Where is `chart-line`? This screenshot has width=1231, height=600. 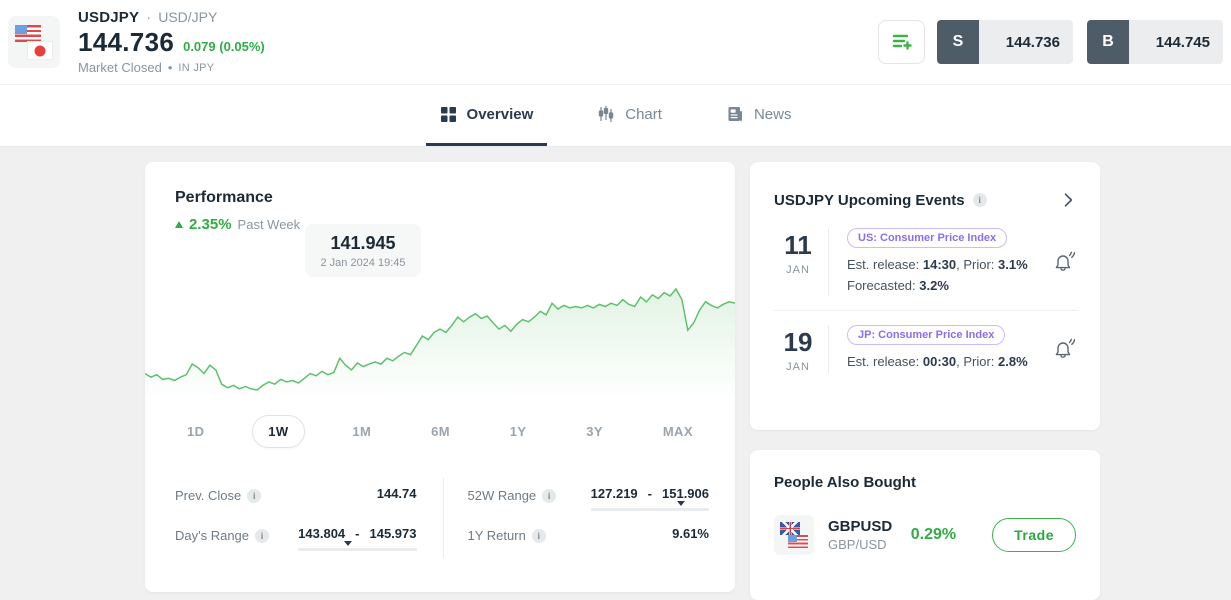
chart-line is located at coordinates (440, 339).